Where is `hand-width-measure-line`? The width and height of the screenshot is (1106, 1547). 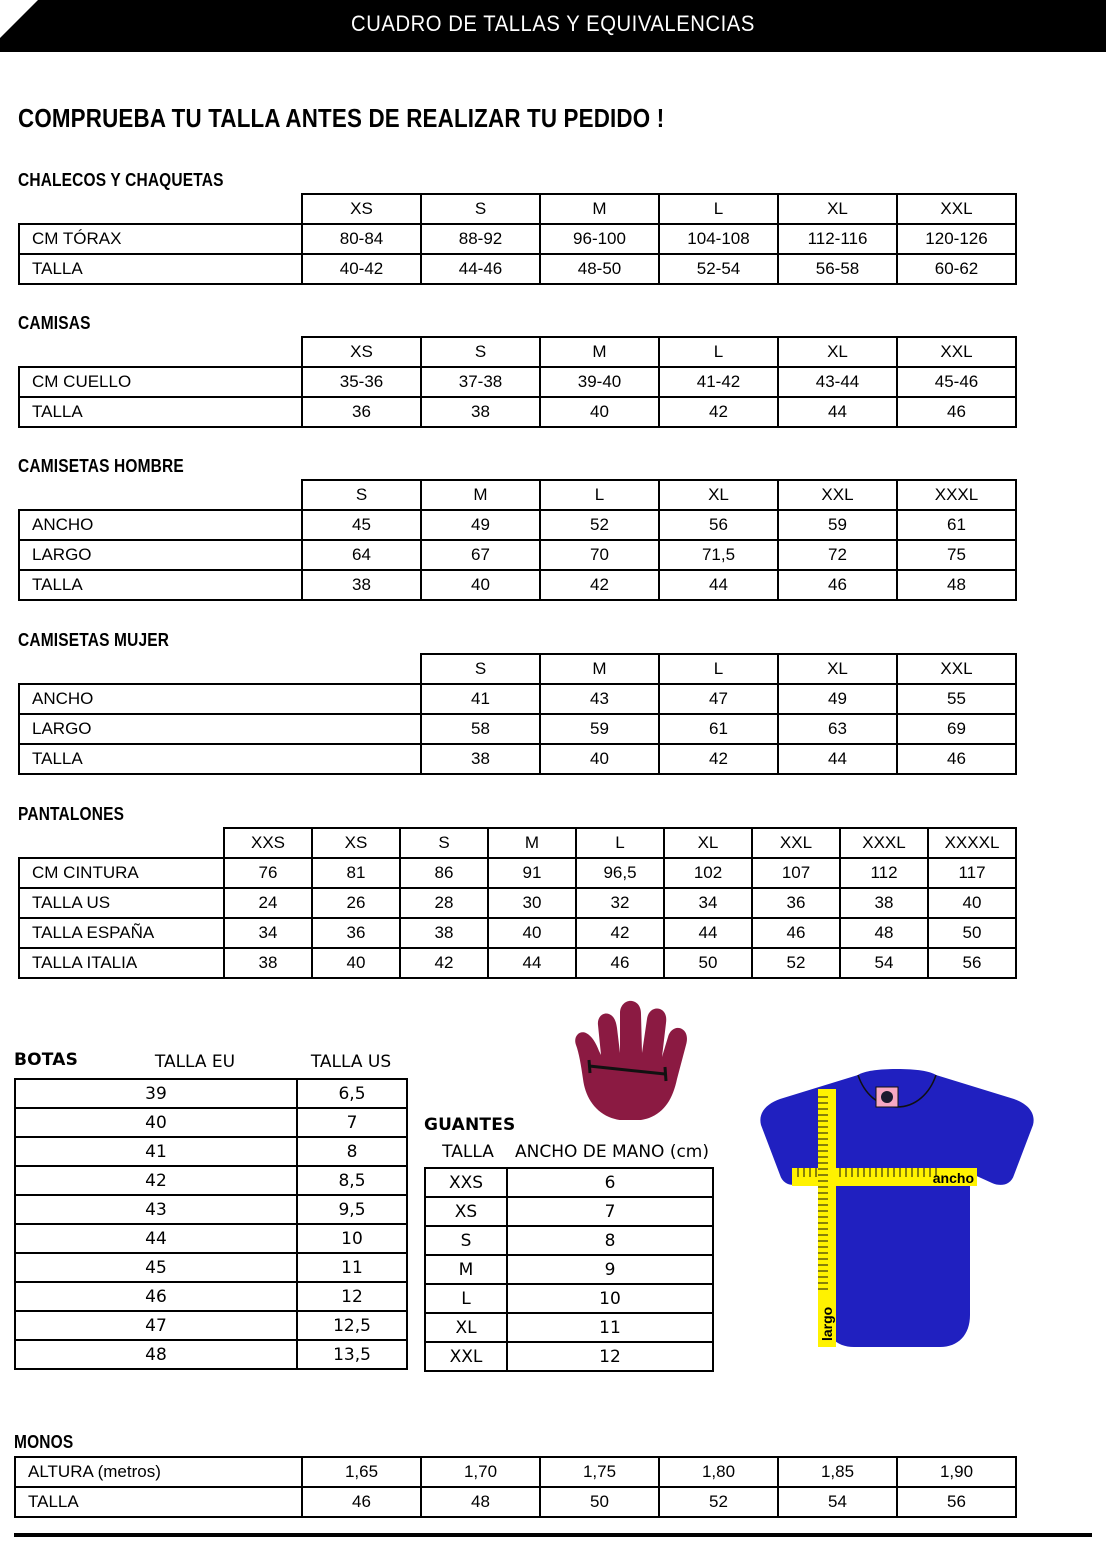 hand-width-measure-line is located at coordinates (627, 1070).